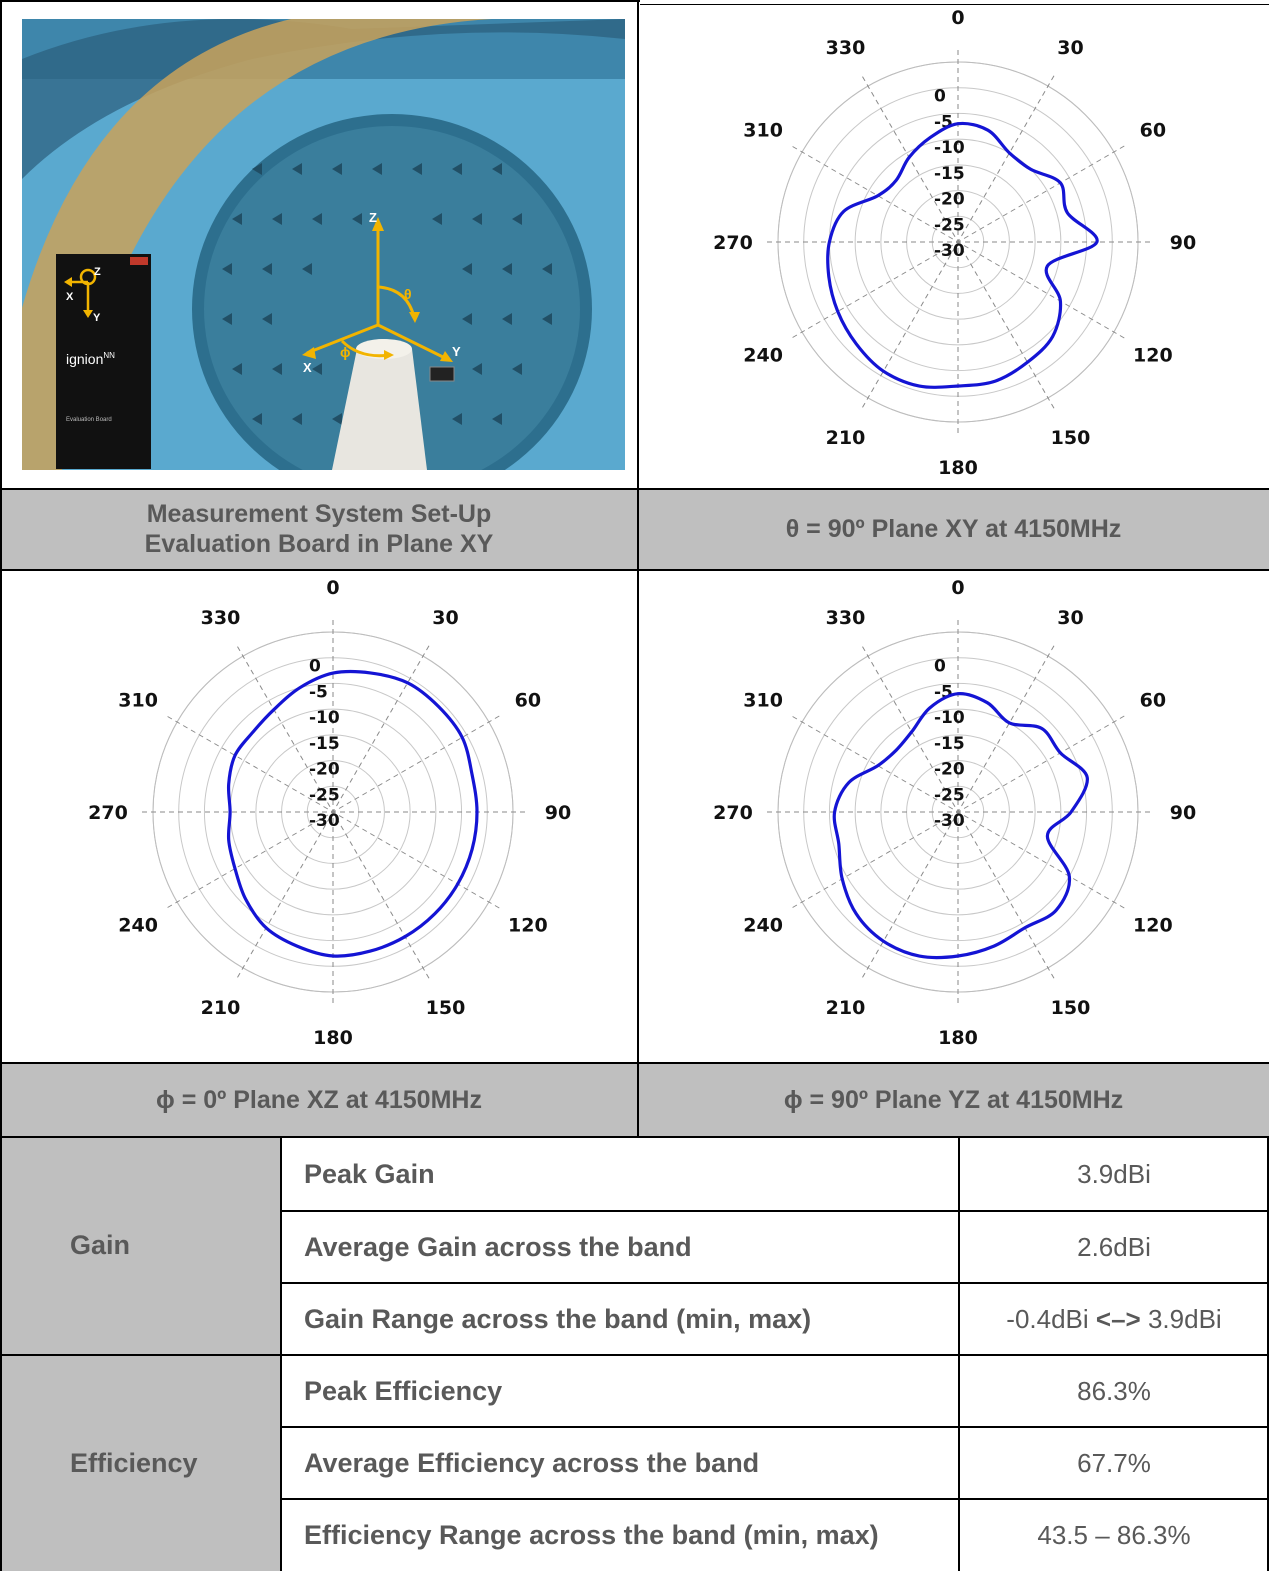 This screenshot has width=1269, height=1571. I want to click on photo-theta-label: θ, so click(408, 294).